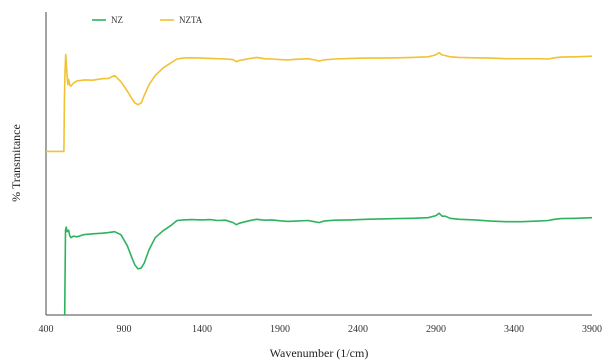  What do you see at coordinates (202, 329) in the screenshot?
I see `x-tick-label: 1400` at bounding box center [202, 329].